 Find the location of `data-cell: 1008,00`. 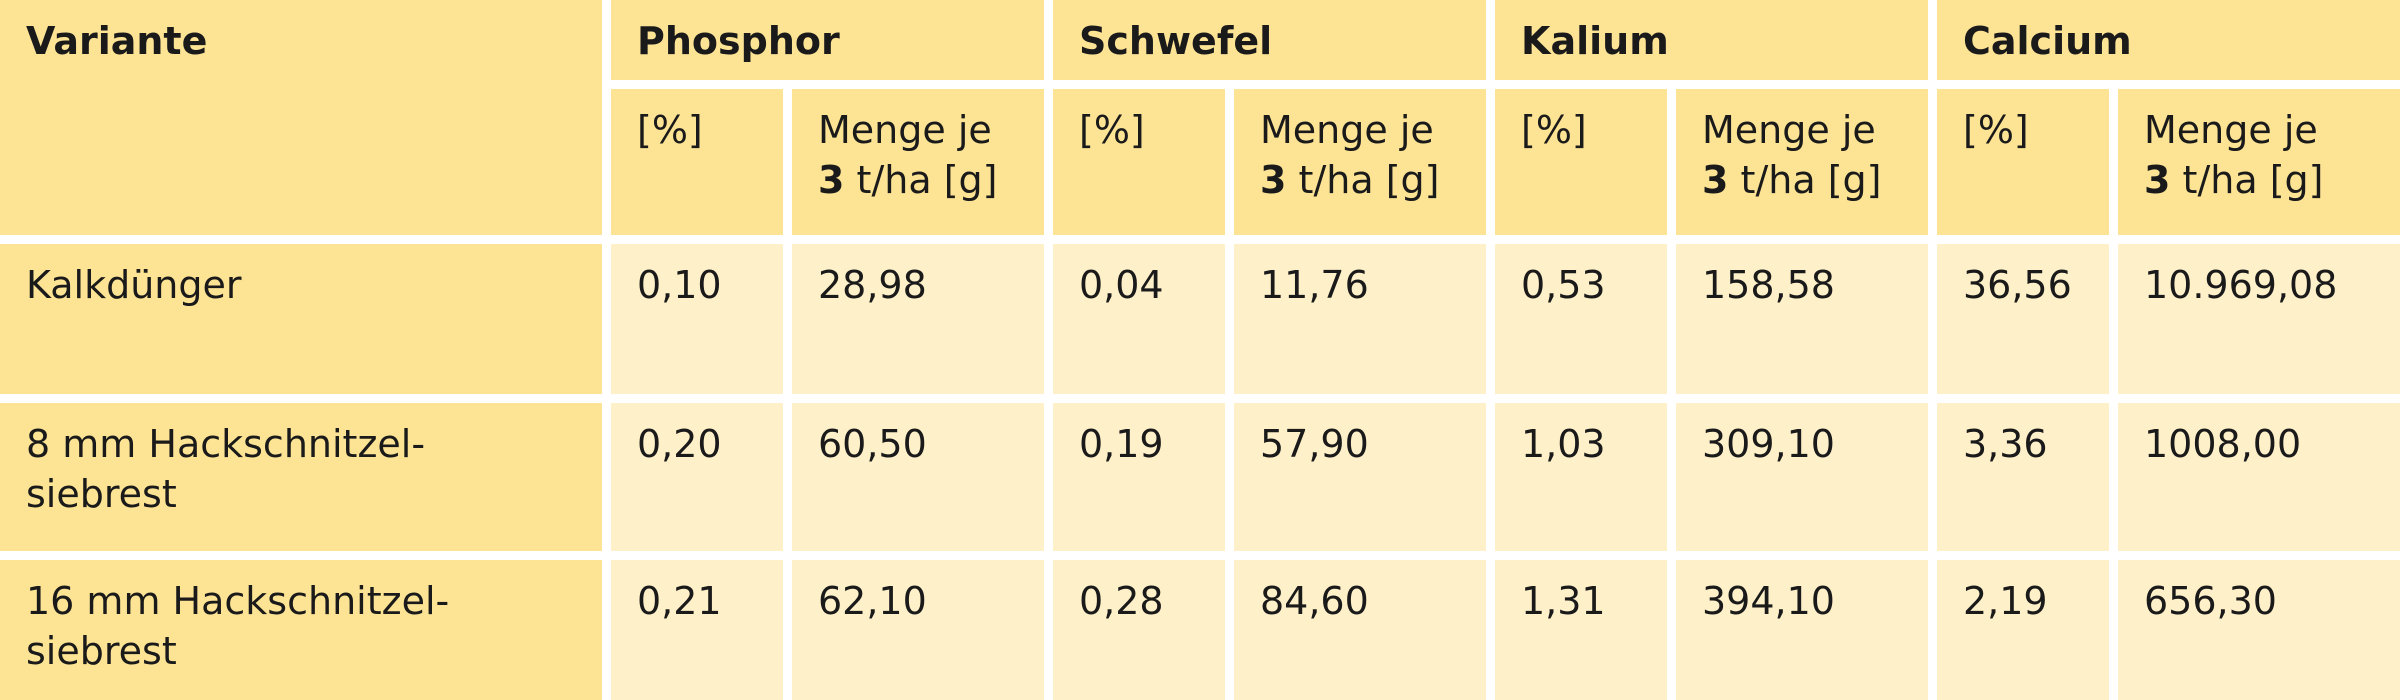

data-cell: 1008,00 is located at coordinates (2259, 477).